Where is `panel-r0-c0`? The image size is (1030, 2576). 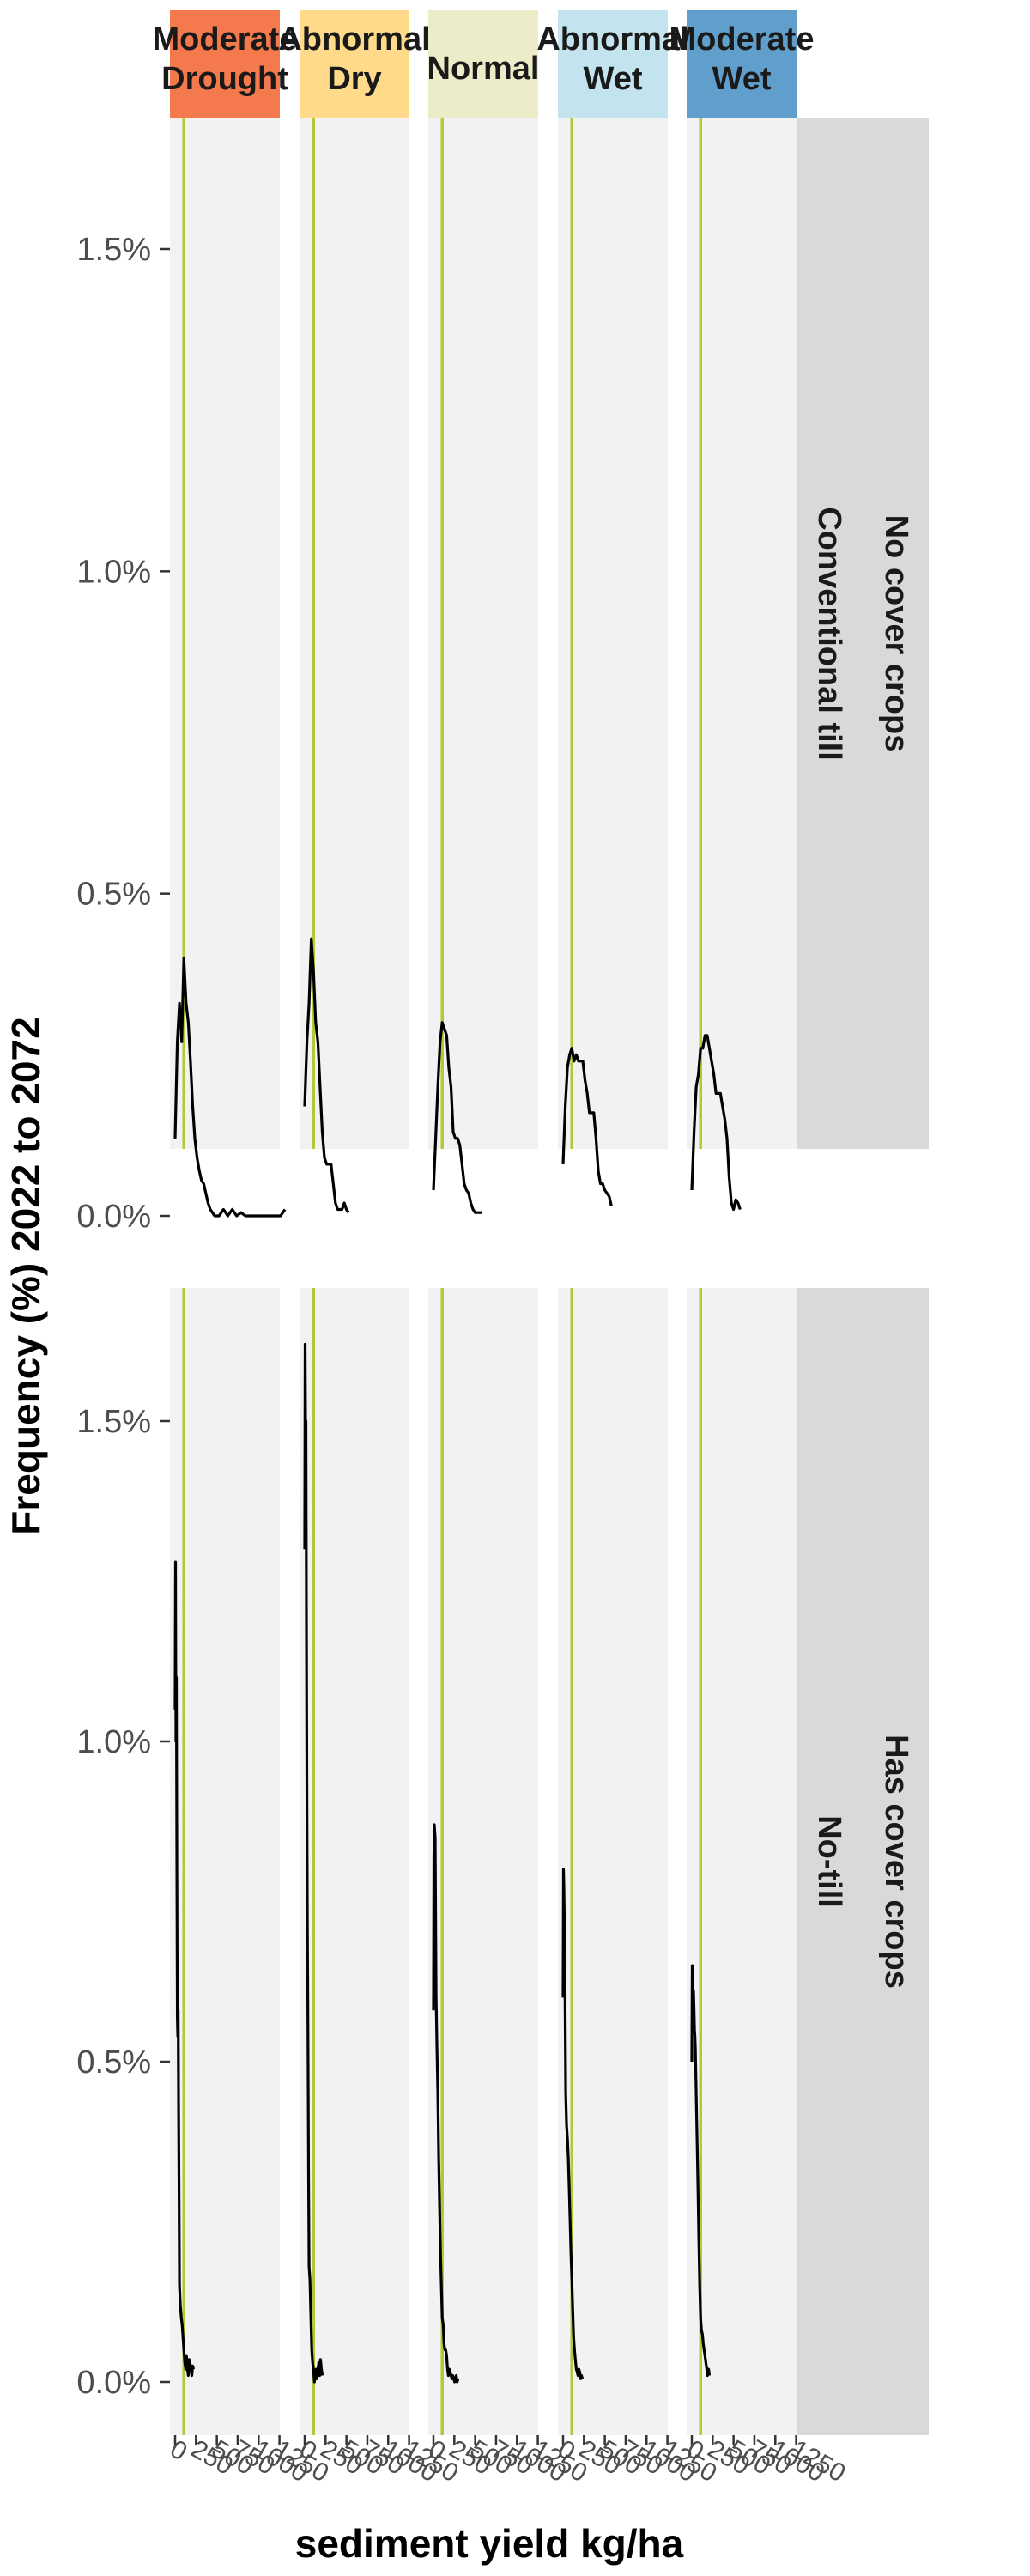 panel-r0-c0 is located at coordinates (228, 668).